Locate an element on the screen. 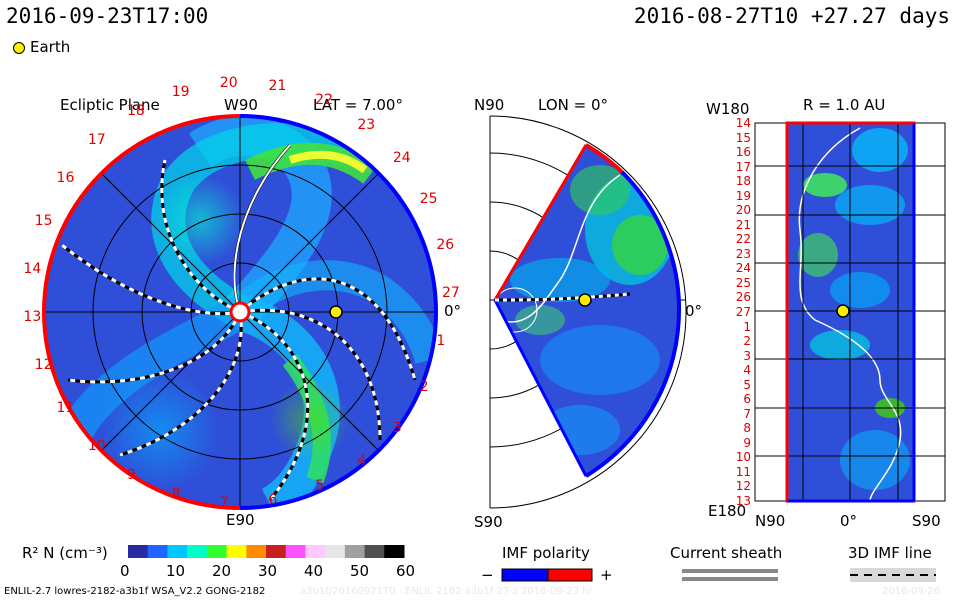 The image size is (960, 600). synoptic-y-label-26: 26 is located at coordinates (743, 297).